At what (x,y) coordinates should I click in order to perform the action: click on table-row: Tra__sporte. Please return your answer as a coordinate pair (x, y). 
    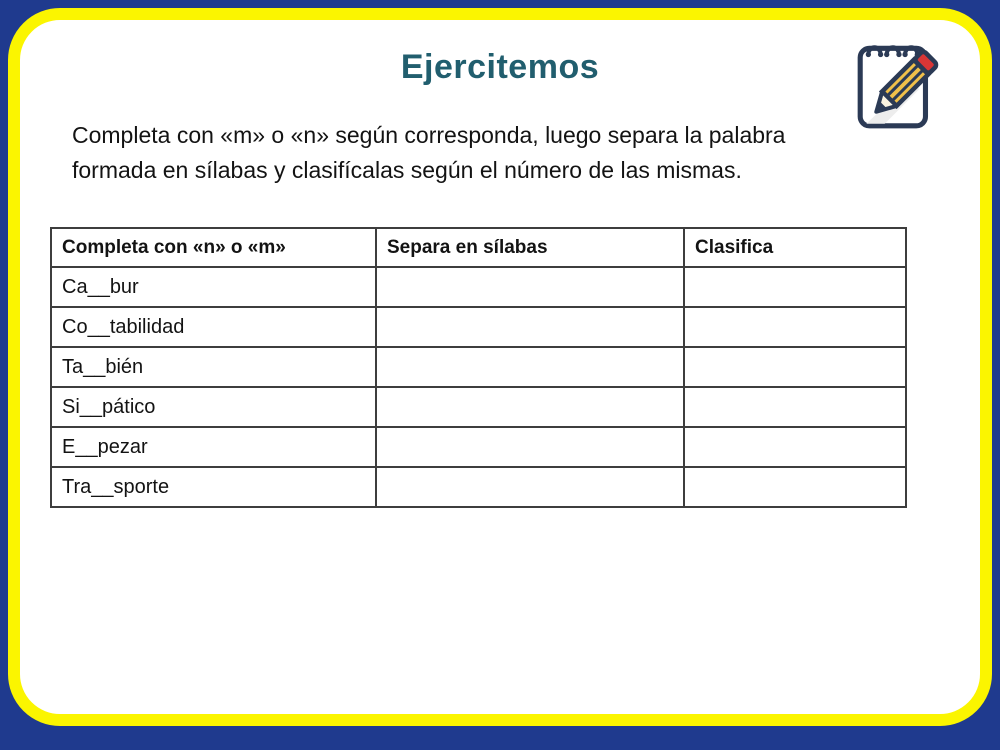
    Looking at the image, I should click on (478, 487).